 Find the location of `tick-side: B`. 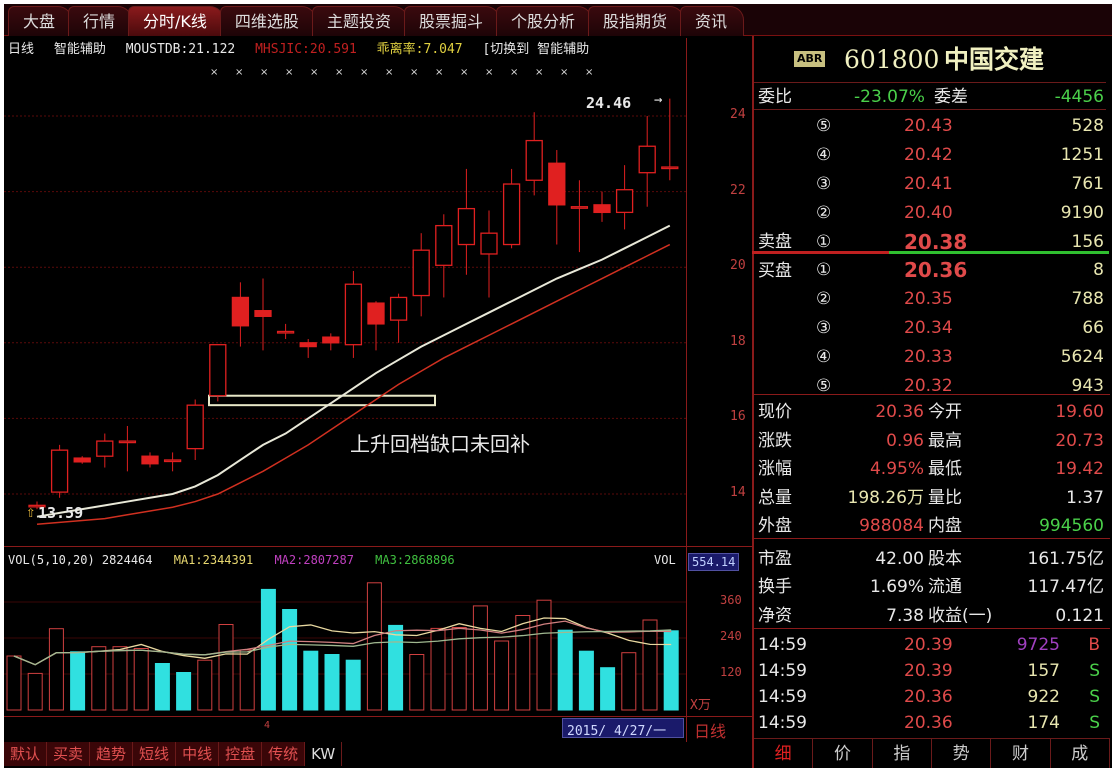

tick-side: B is located at coordinates (1094, 645).